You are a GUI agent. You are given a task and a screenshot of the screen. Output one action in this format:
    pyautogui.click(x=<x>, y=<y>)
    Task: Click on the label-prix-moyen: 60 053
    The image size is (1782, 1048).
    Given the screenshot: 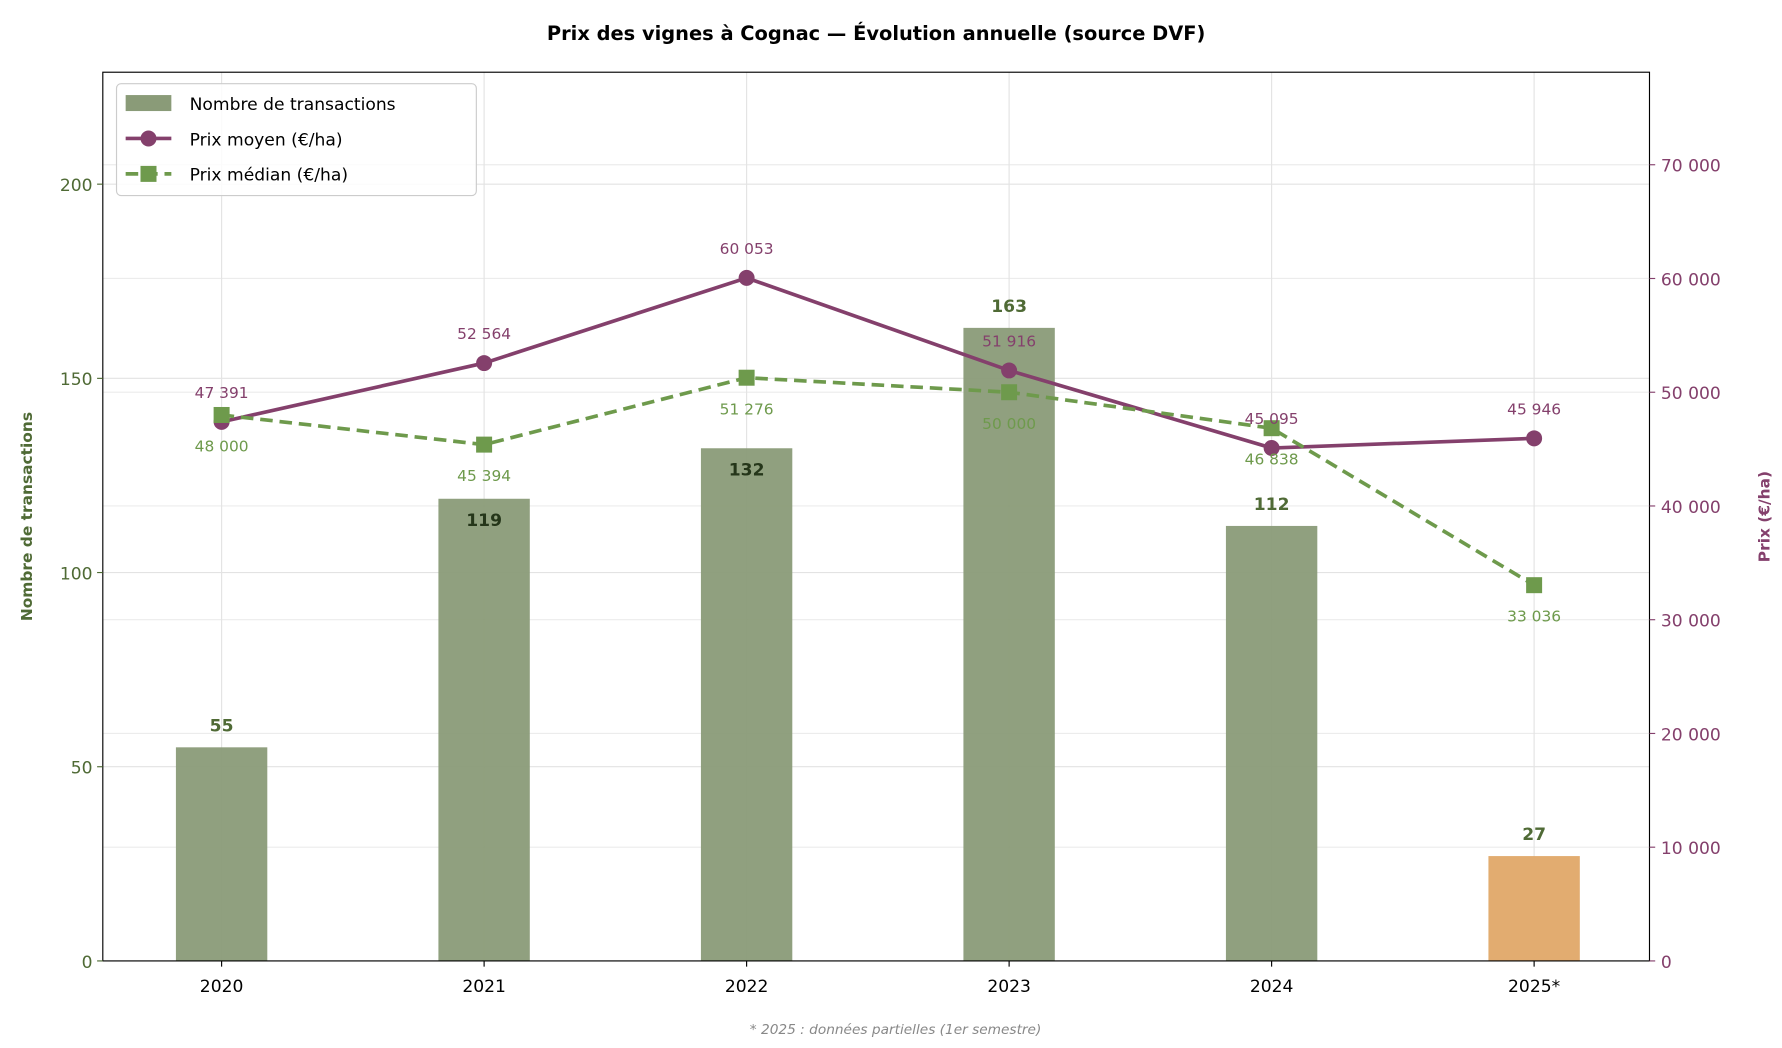 What is the action you would take?
    pyautogui.click(x=747, y=249)
    